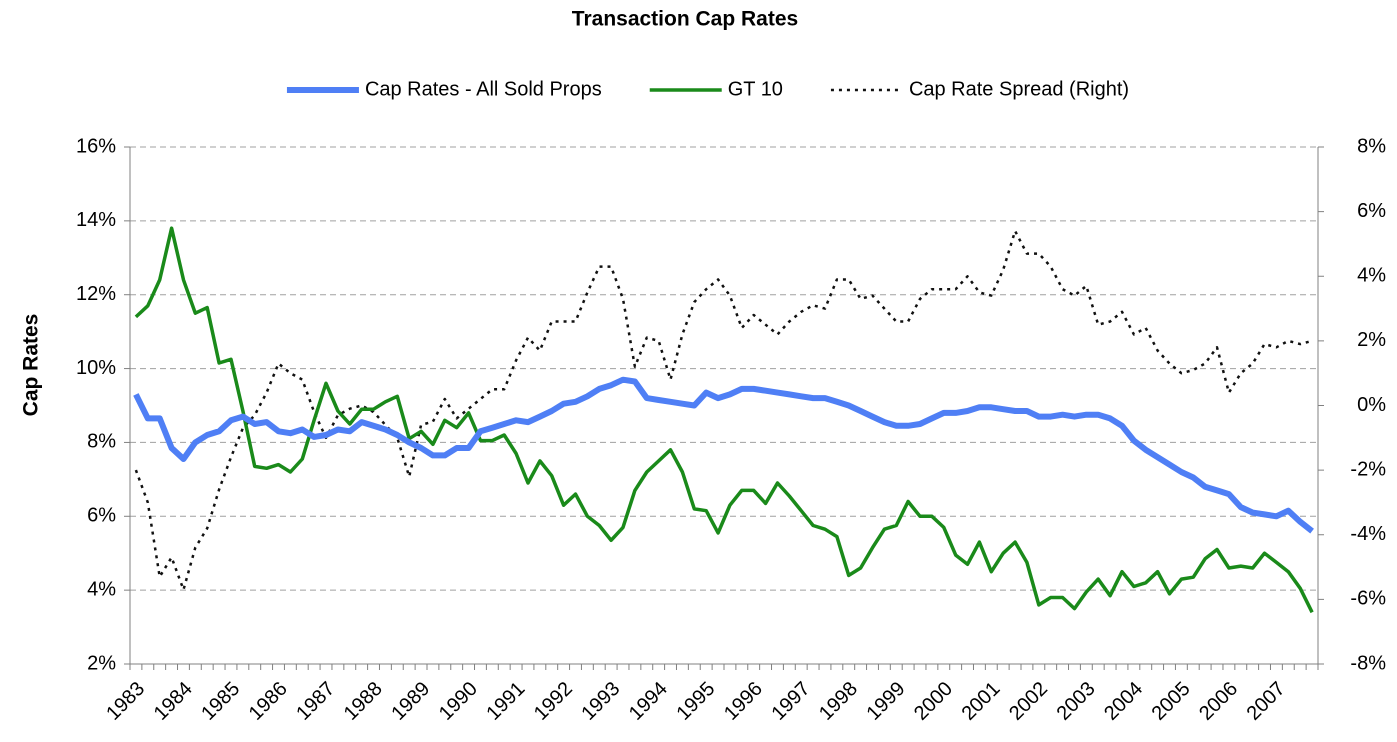 This screenshot has width=1397, height=742. Describe the element at coordinates (755, 89) in the screenshot. I see `legend-label: GT 10` at that location.